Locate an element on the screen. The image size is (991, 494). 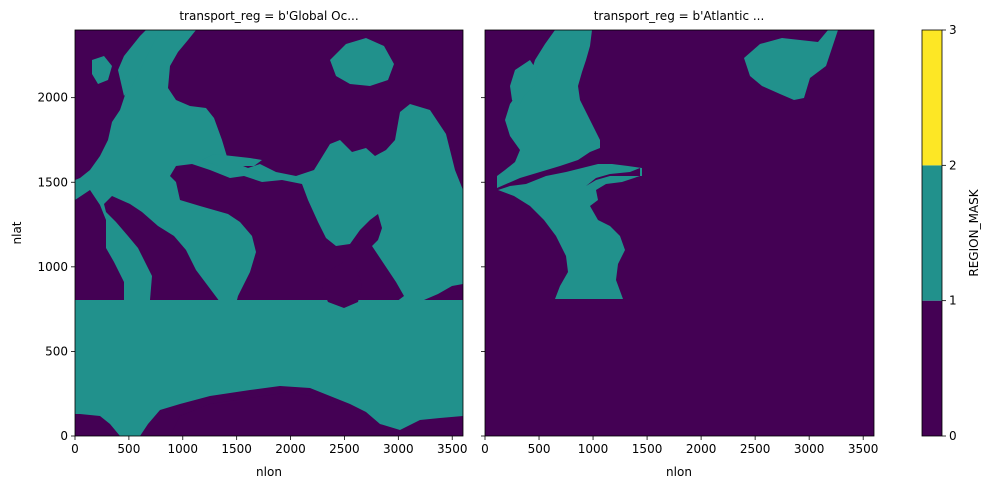
x-ticks-atlantic: 0 500 1000 1500 2000 2500 3000 3500 is located at coordinates (679, 446).